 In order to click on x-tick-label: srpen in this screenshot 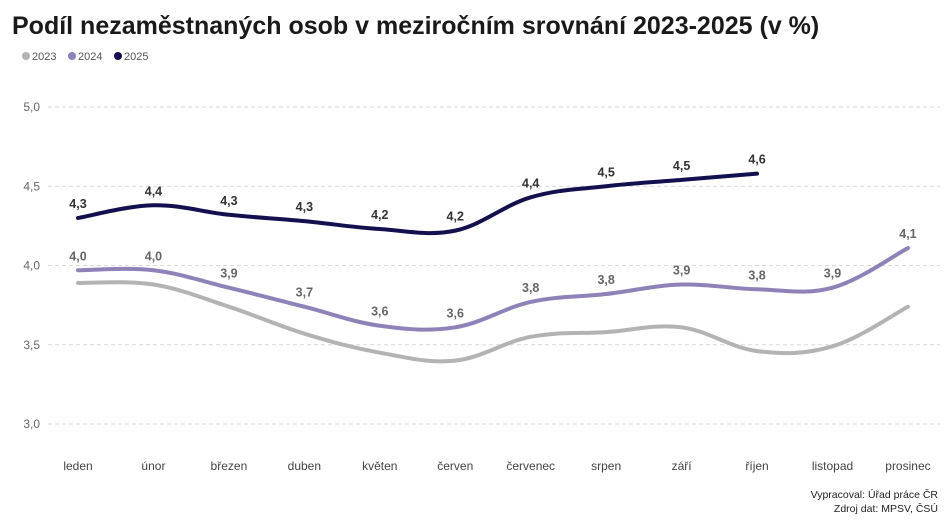, I will do `click(606, 466)`.